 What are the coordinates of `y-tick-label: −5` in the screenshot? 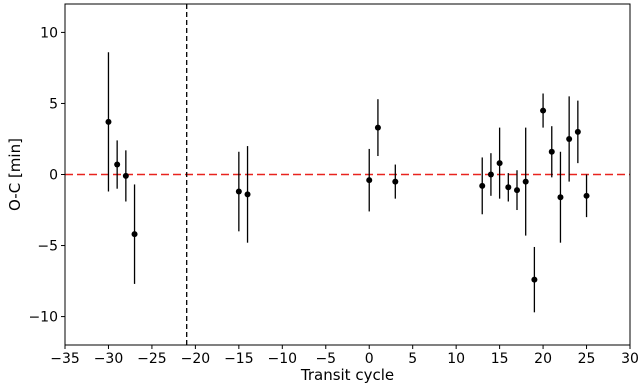 It's located at (47, 247).